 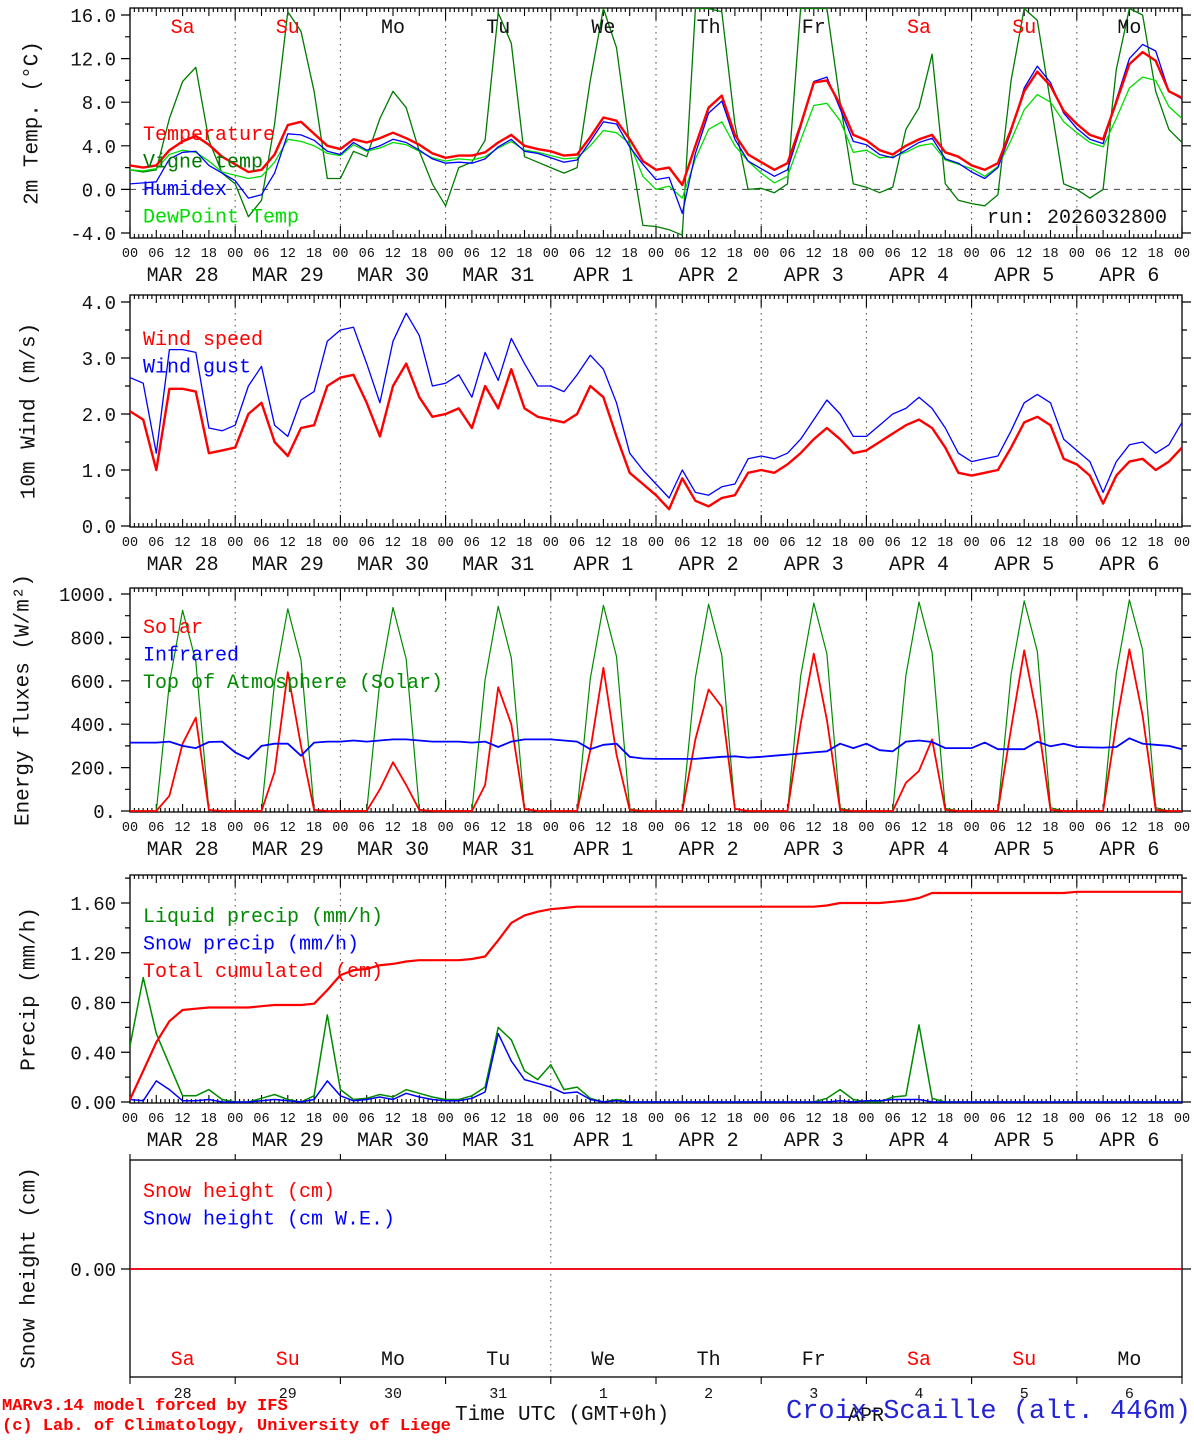 I want to click on energy-legend: Solar Infrared Top of Atmosphere (Solar), so click(x=293, y=656).